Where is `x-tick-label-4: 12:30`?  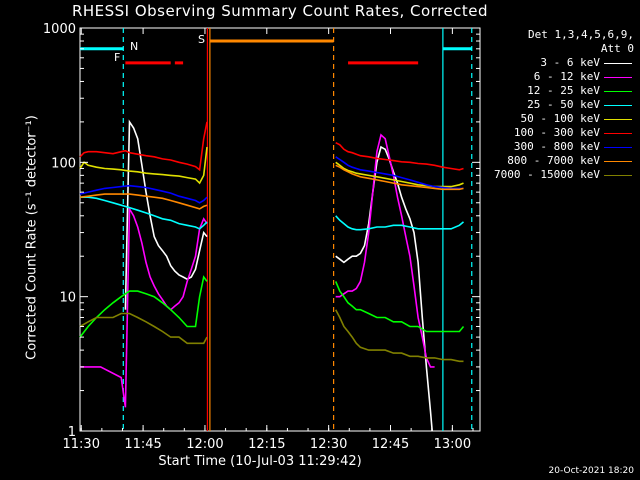 x-tick-label-4: 12:30 is located at coordinates (328, 444).